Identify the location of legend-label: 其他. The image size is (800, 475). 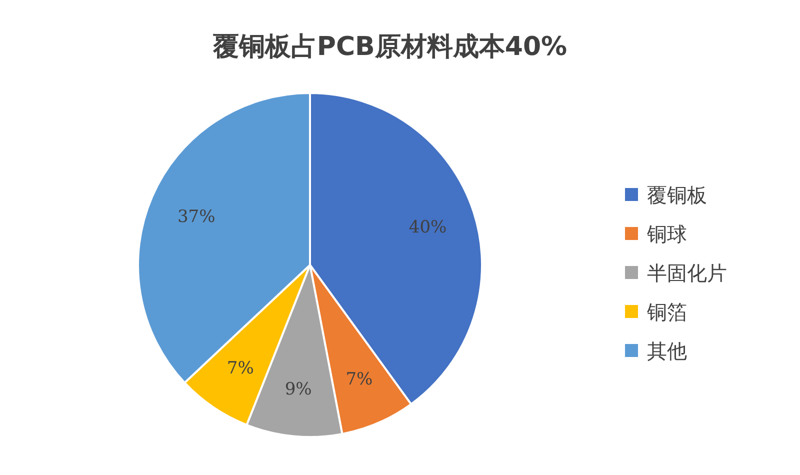
(667, 351).